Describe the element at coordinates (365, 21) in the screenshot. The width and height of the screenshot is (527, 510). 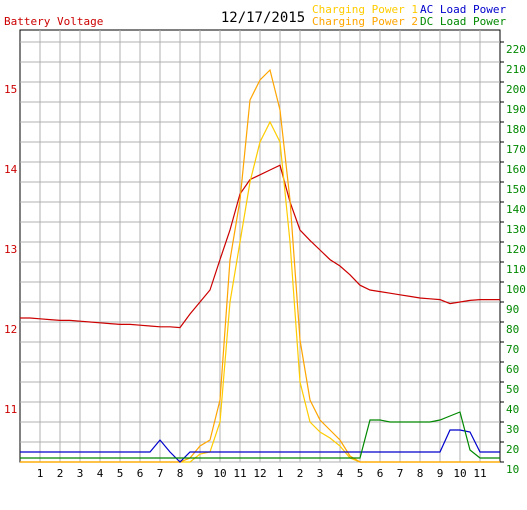
I see `legend-entry: Charging Power 2` at that location.